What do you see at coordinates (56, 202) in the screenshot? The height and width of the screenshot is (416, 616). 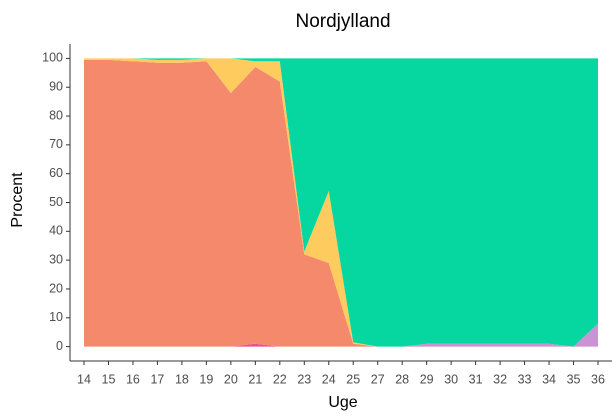 I see `y-tick-label: 50` at bounding box center [56, 202].